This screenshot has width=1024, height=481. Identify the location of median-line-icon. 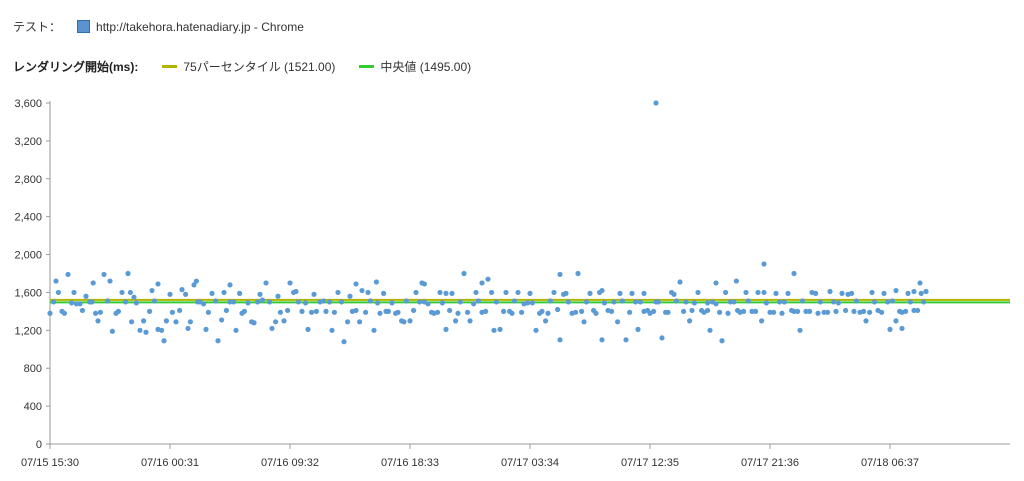
(367, 66).